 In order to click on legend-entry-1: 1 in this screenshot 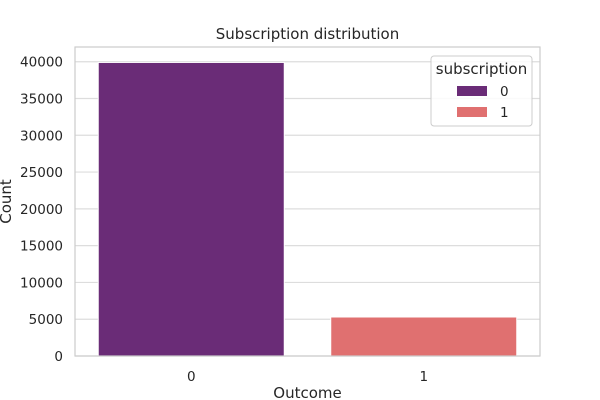, I will do `click(504, 113)`.